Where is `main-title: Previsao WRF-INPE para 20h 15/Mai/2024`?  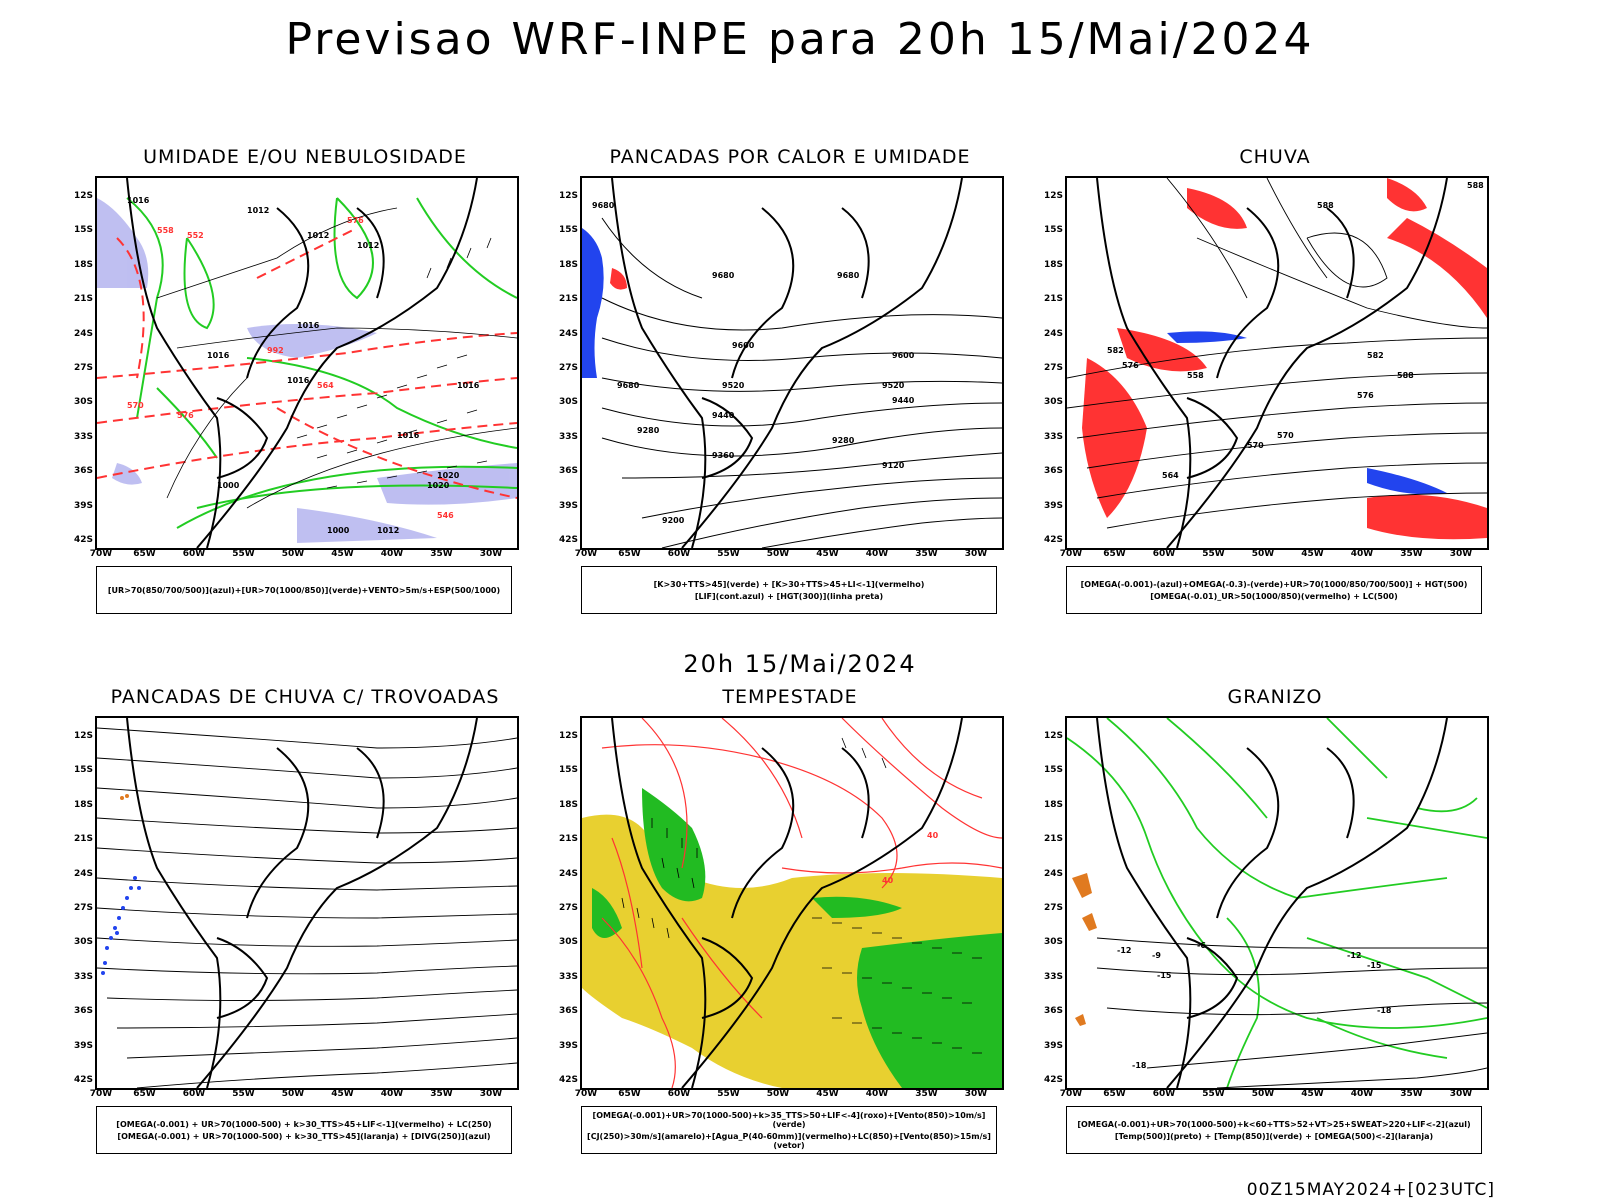 main-title: Previsao WRF-INPE para 20h 15/Mai/2024 is located at coordinates (800, 39).